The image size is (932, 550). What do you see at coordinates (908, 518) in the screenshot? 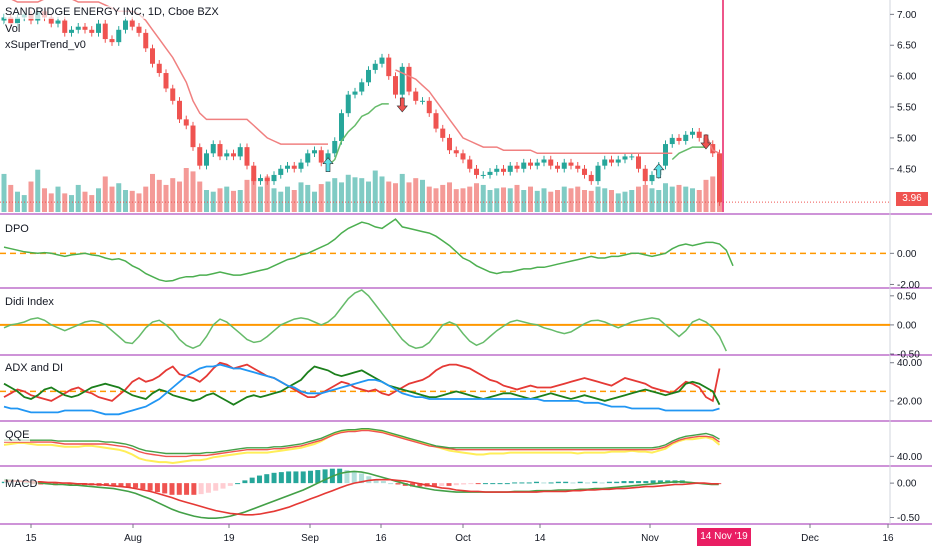
I see `macd-tick-label: -0.50` at bounding box center [908, 518].